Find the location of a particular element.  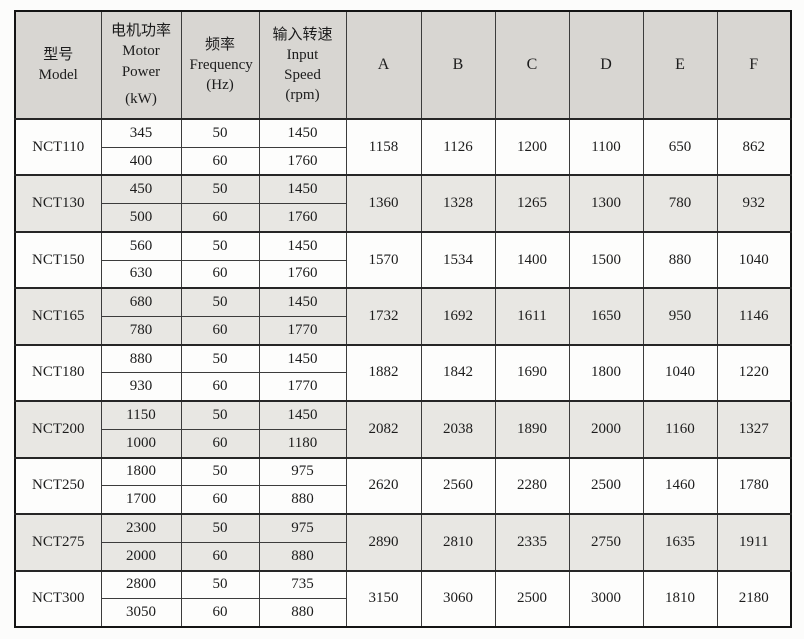

dim-e-cell: 950 is located at coordinates (680, 316).